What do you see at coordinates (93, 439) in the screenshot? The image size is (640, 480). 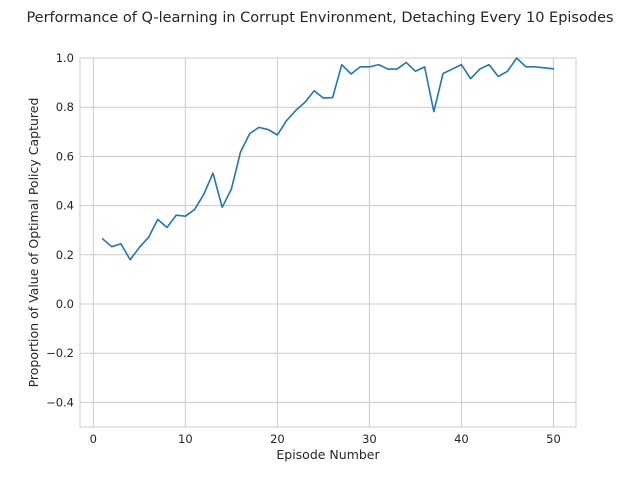 I see `x-tick-label: 0` at bounding box center [93, 439].